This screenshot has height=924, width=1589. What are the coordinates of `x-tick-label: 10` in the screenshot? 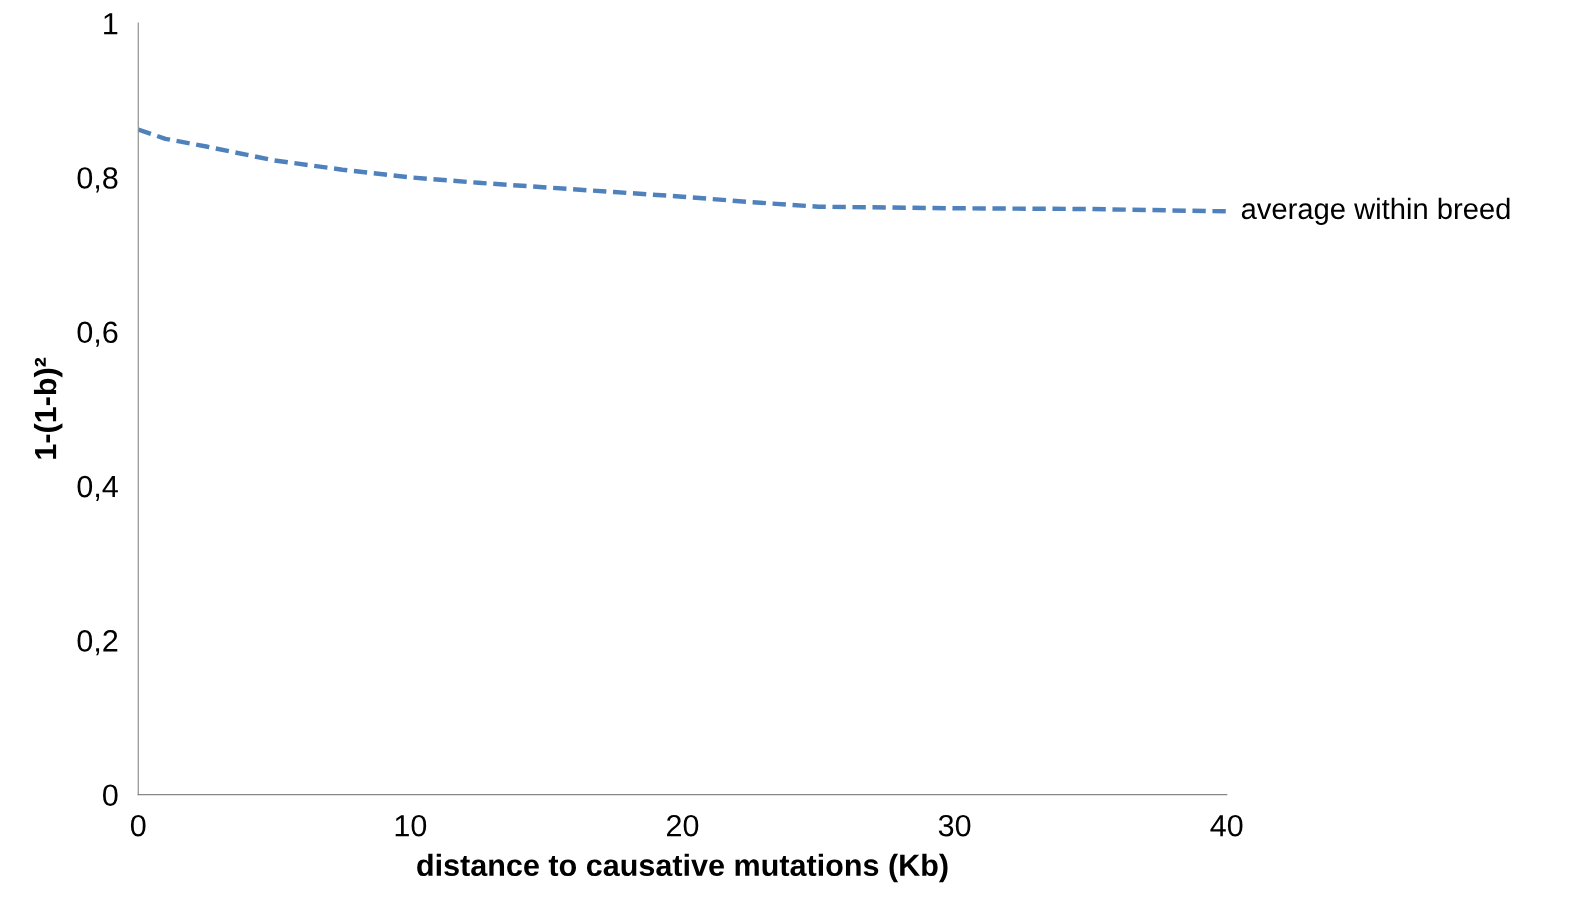 It's located at (411, 825).